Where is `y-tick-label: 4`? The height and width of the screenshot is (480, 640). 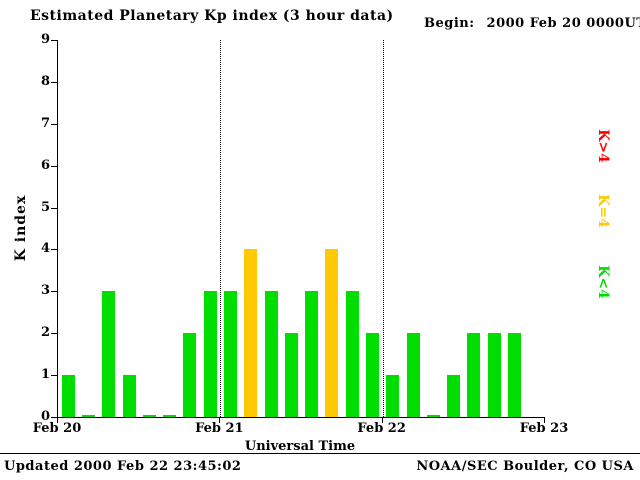 y-tick-label: 4 is located at coordinates (45, 249).